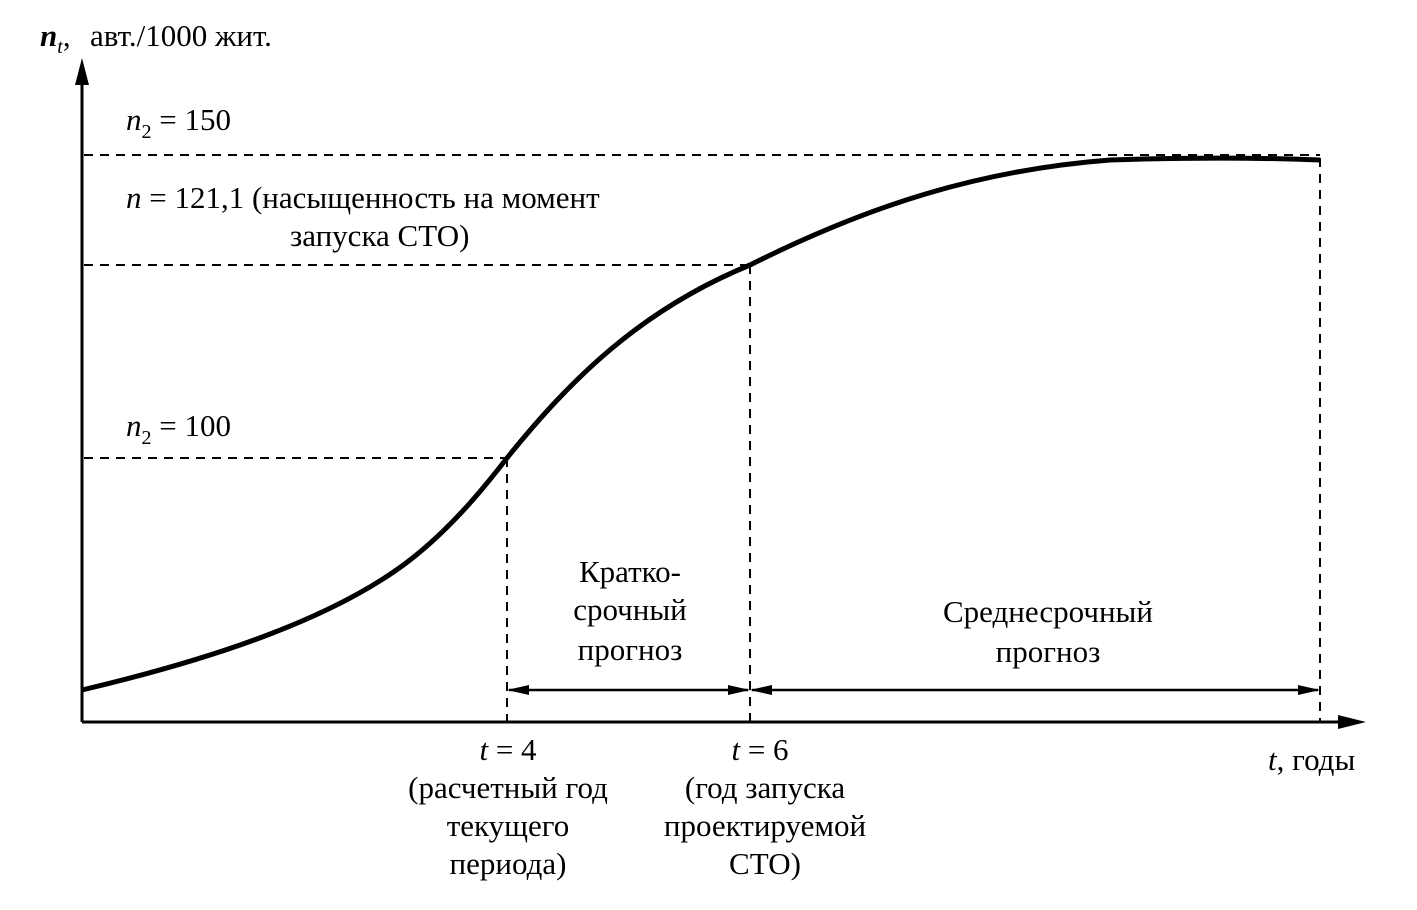 The width and height of the screenshot is (1417, 910). What do you see at coordinates (178, 122) in the screenshot?
I see `label-n2-150: n2 = 150` at bounding box center [178, 122].